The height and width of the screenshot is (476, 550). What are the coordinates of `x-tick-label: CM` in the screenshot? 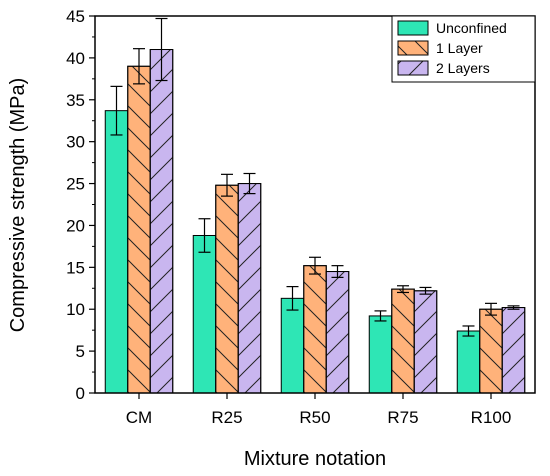 It's located at (139, 417).